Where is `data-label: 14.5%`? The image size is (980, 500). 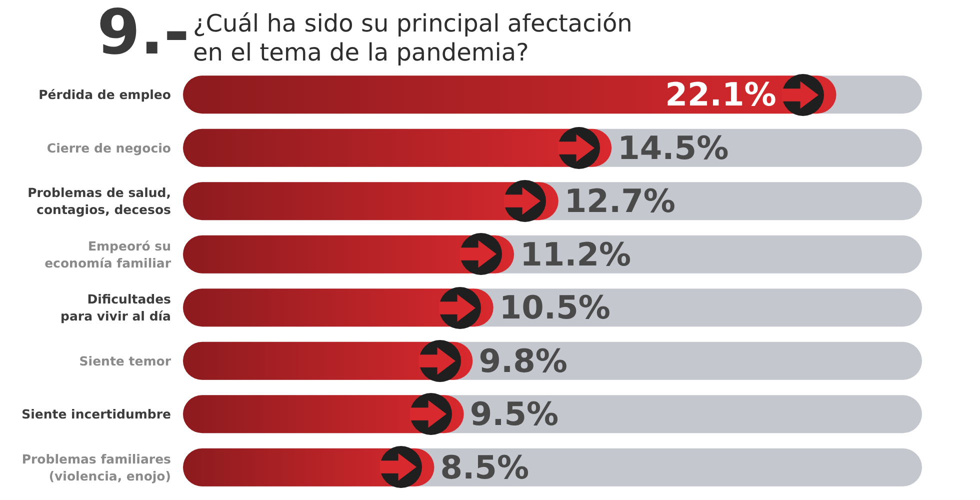 data-label: 14.5% is located at coordinates (673, 147).